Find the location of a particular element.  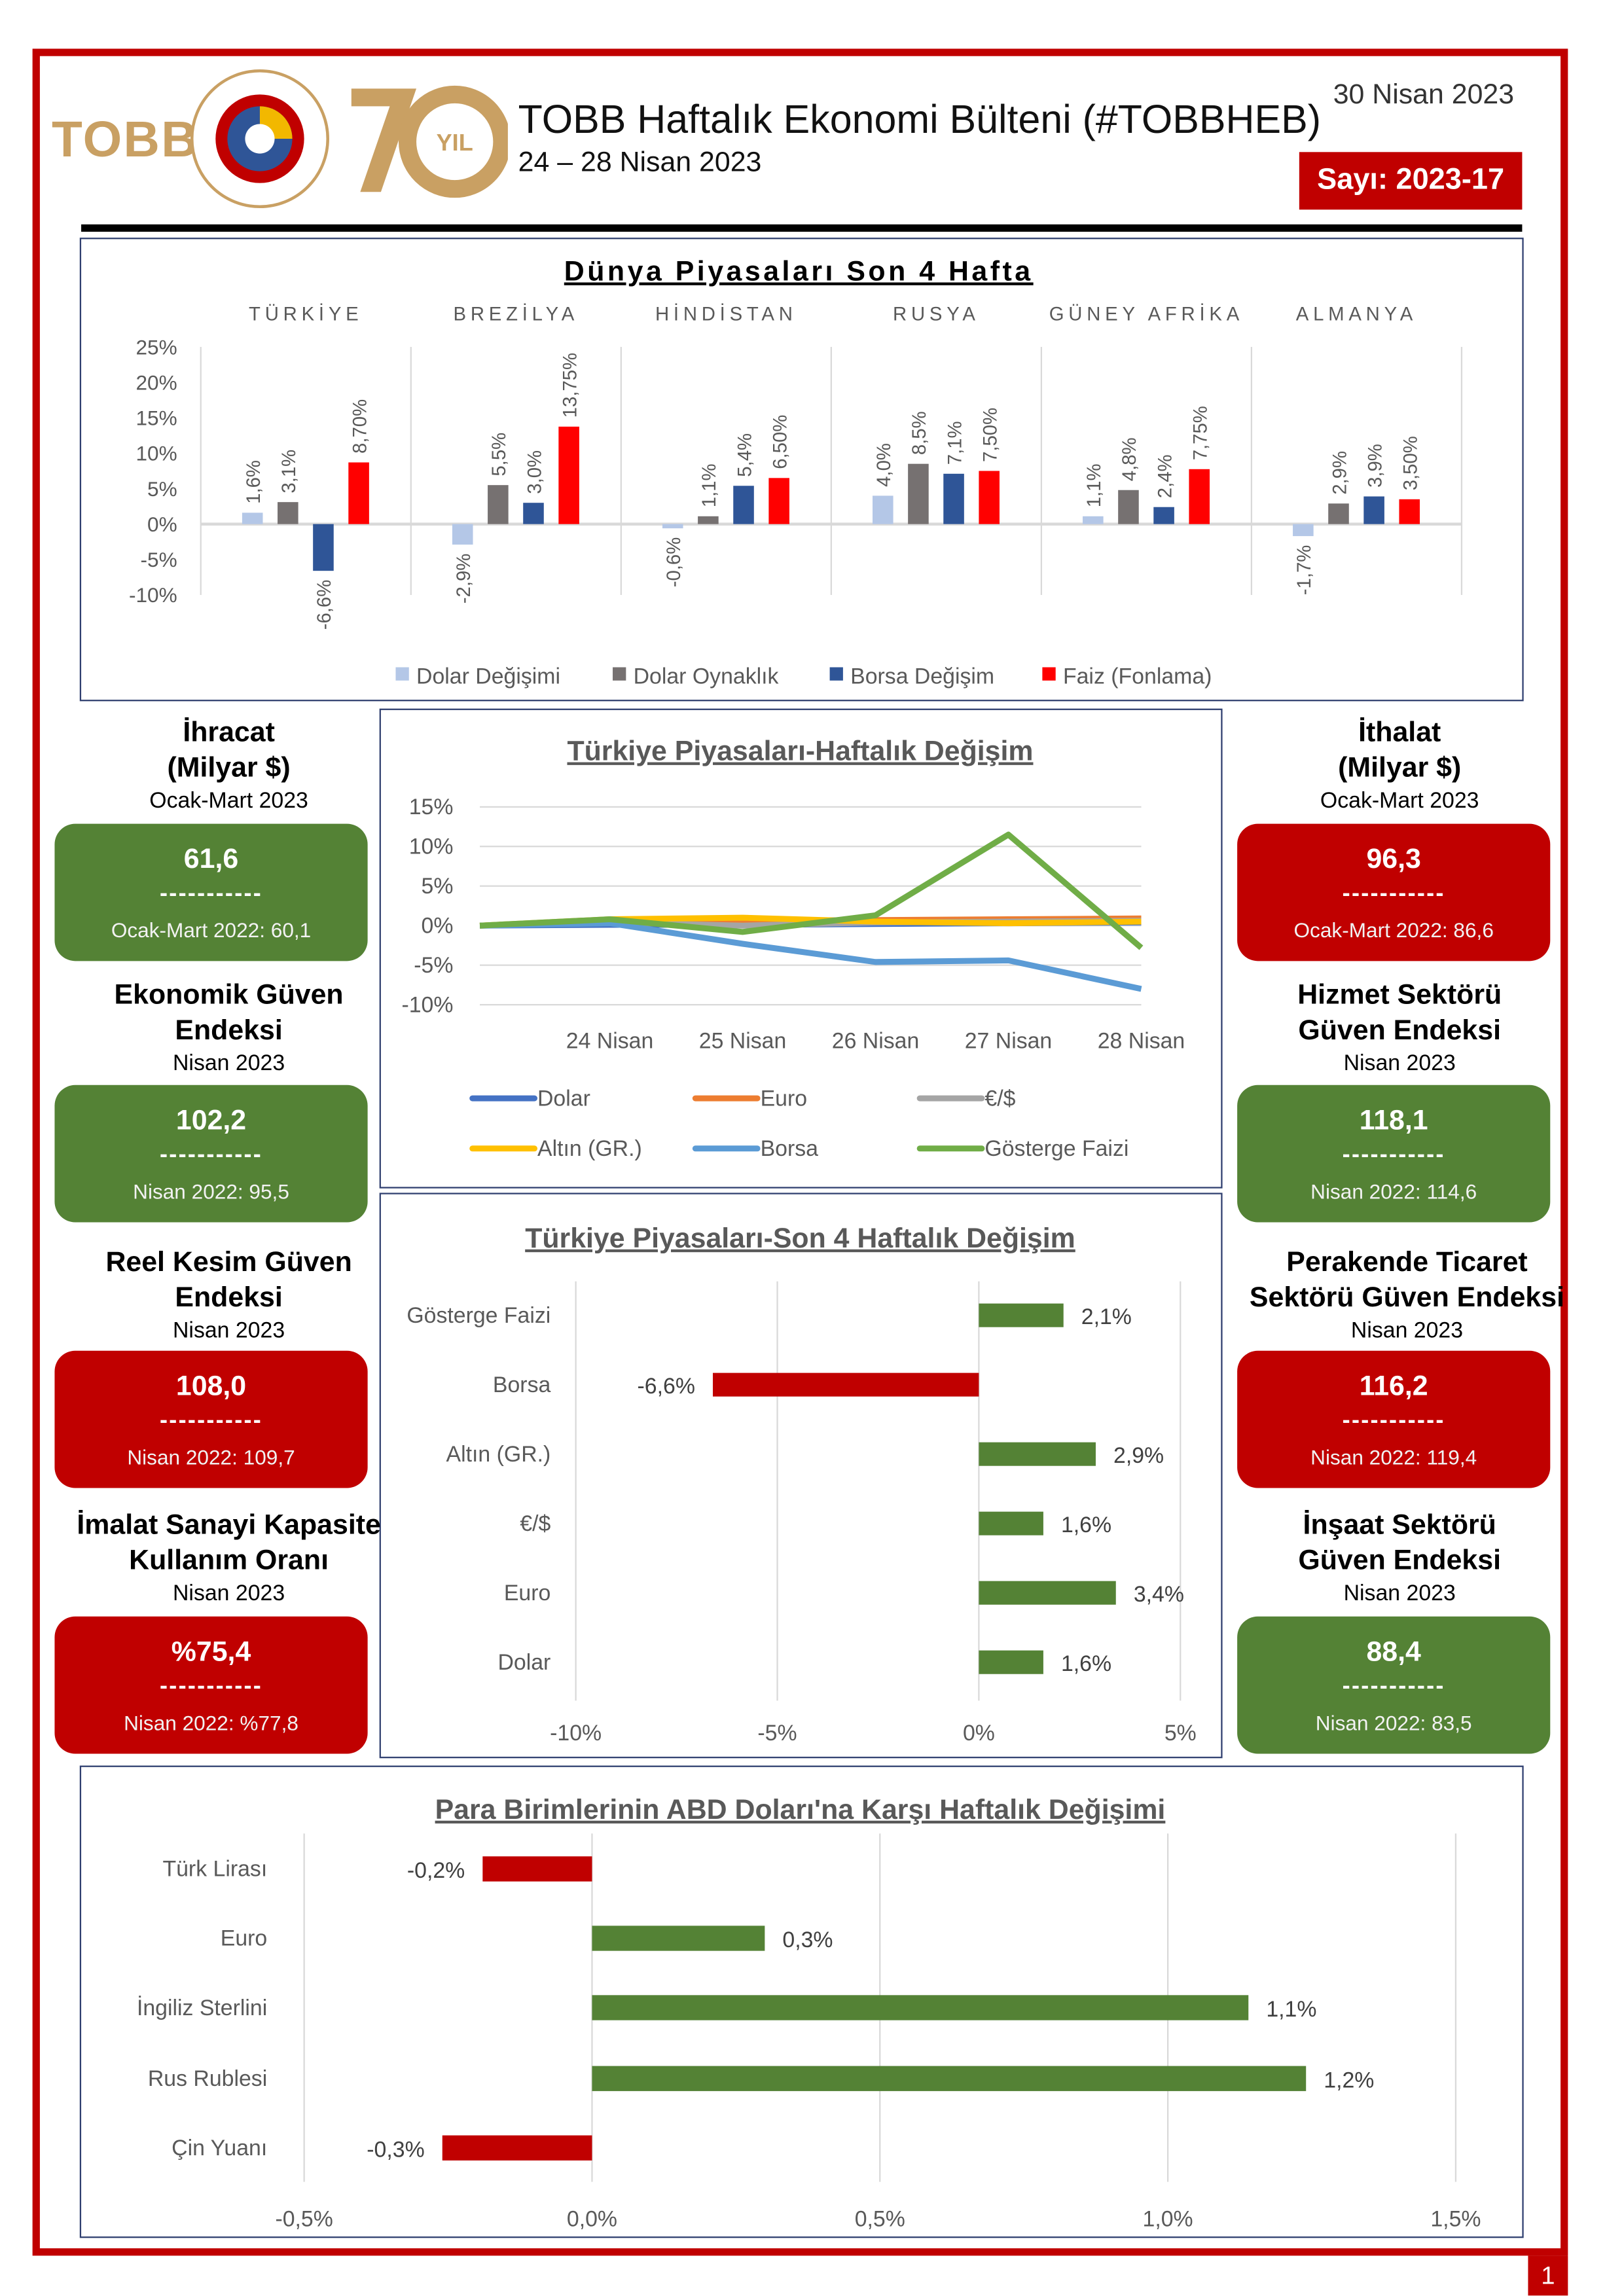

data-label: 2,4% is located at coordinates (1165, 476).